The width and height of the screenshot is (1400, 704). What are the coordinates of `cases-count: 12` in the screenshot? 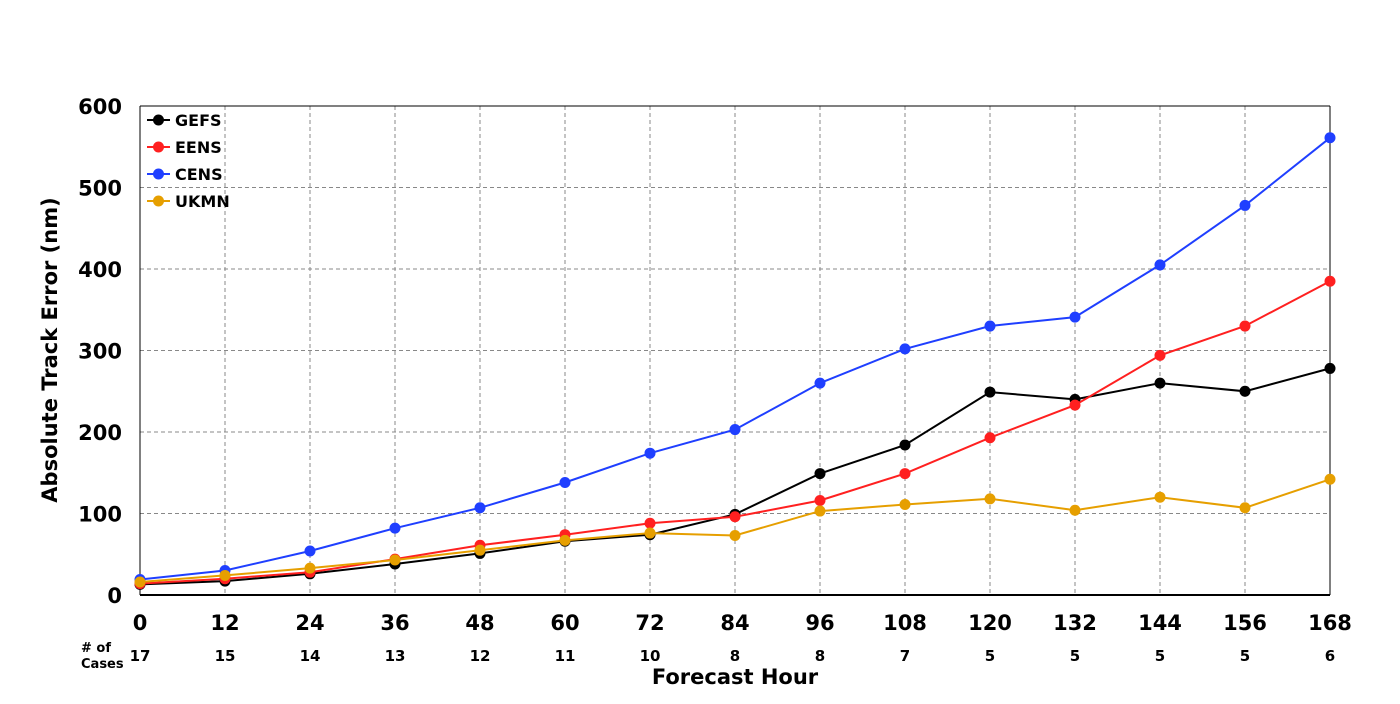 It's located at (480, 656).